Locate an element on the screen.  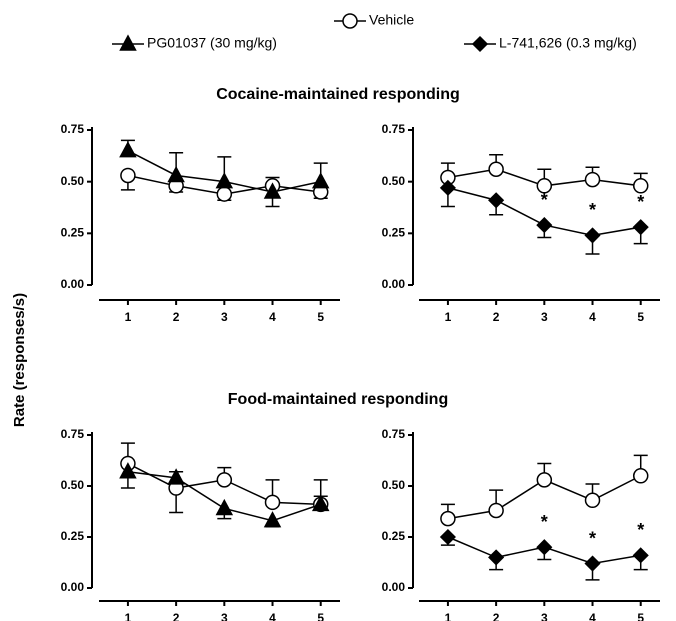
y-axis-label: Rate (responses/s) is located at coordinates (19, 360).